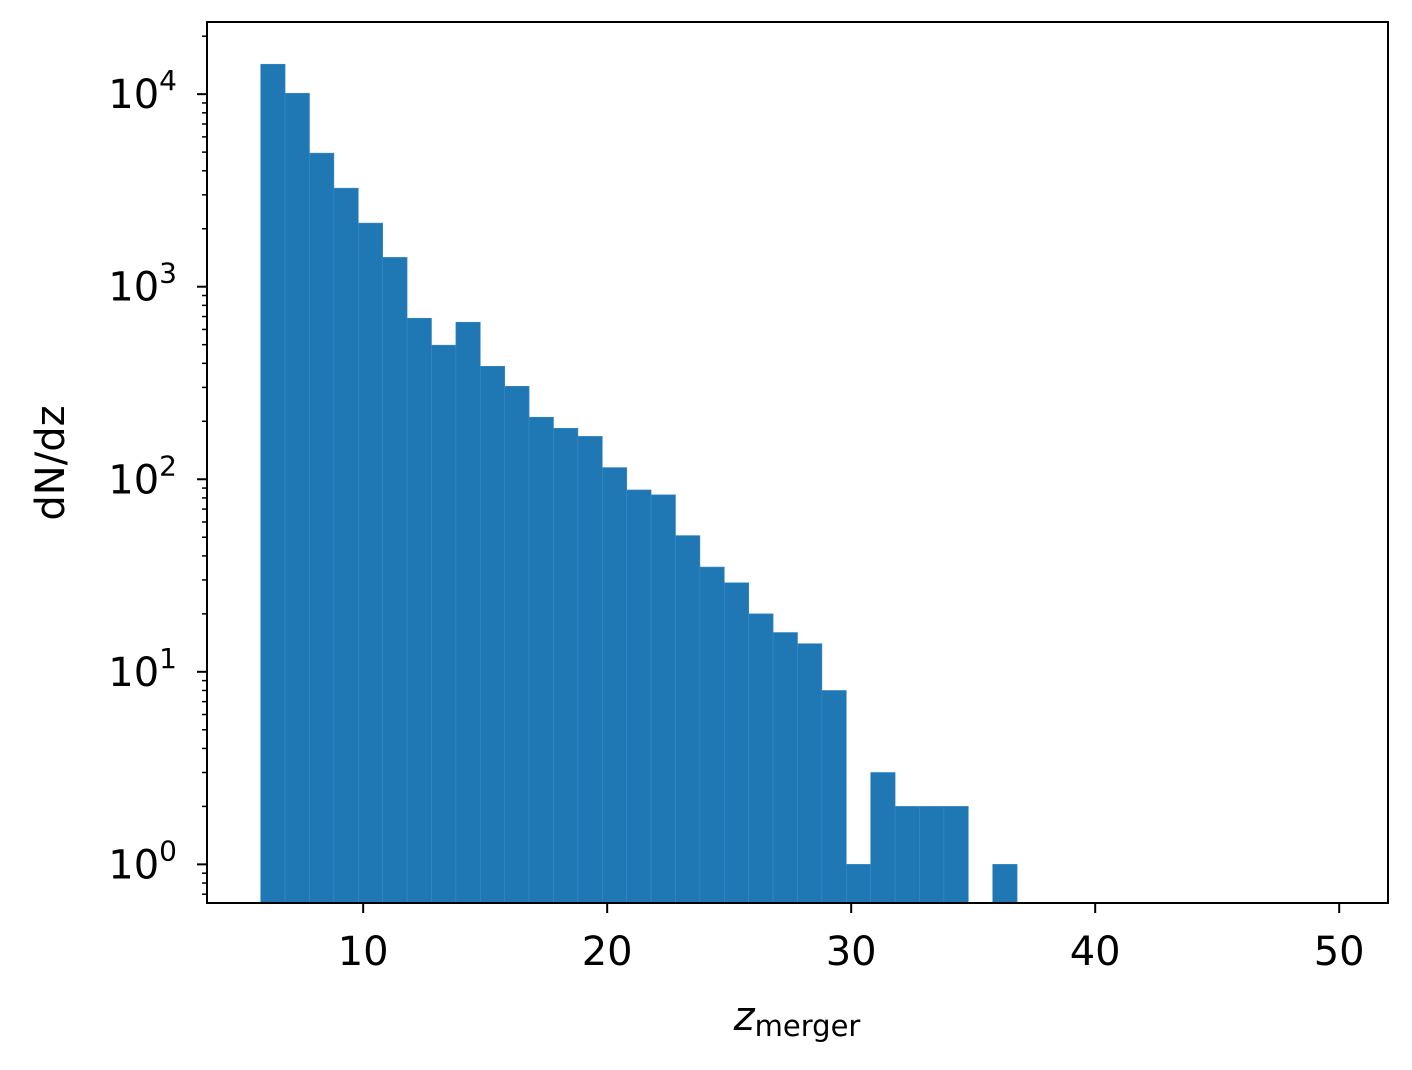 This screenshot has height=1070, width=1412. I want to click on y-tick-label: 10³, so click(142, 284).